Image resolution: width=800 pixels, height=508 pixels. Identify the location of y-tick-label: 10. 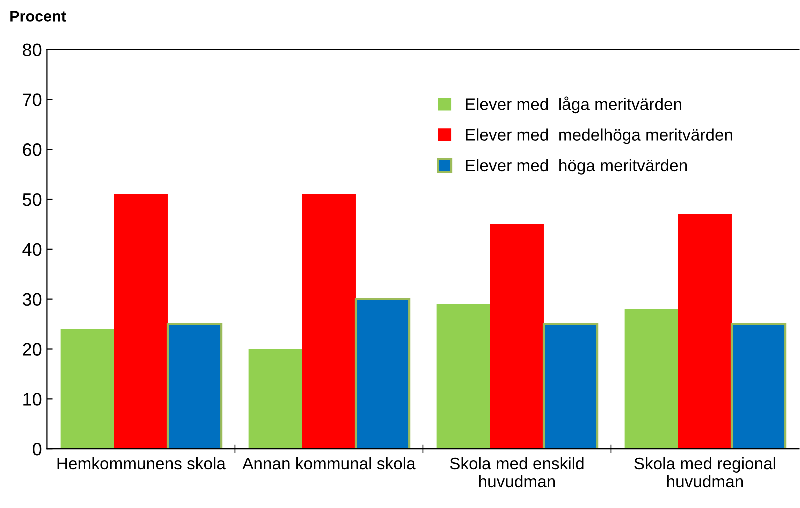
(33, 399).